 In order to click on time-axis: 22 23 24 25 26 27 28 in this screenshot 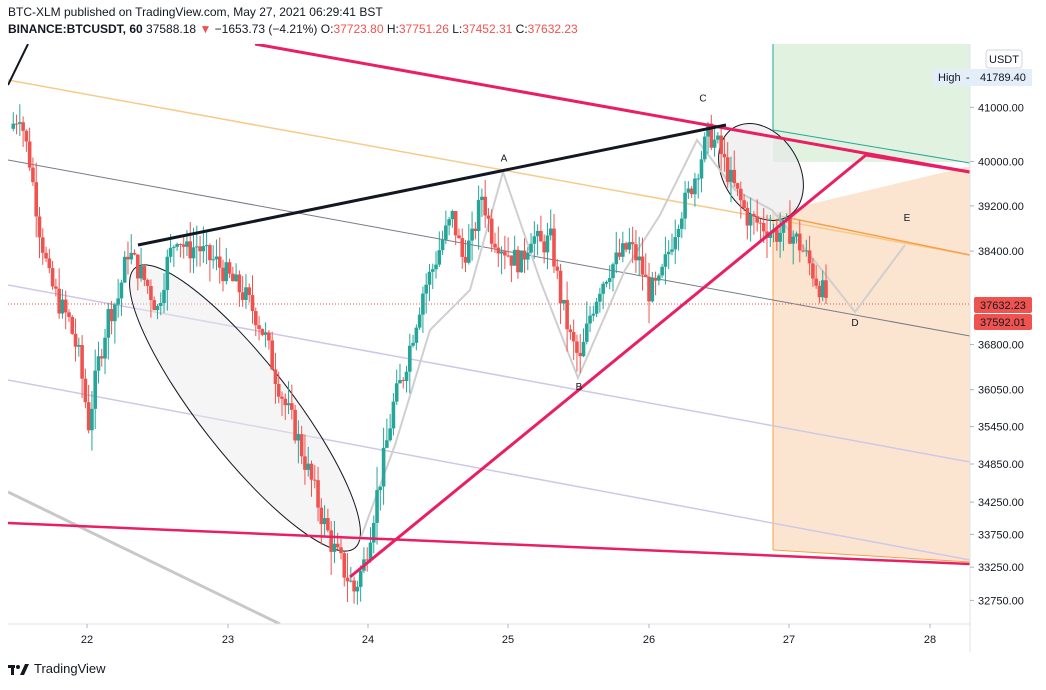, I will do `click(508, 635)`.